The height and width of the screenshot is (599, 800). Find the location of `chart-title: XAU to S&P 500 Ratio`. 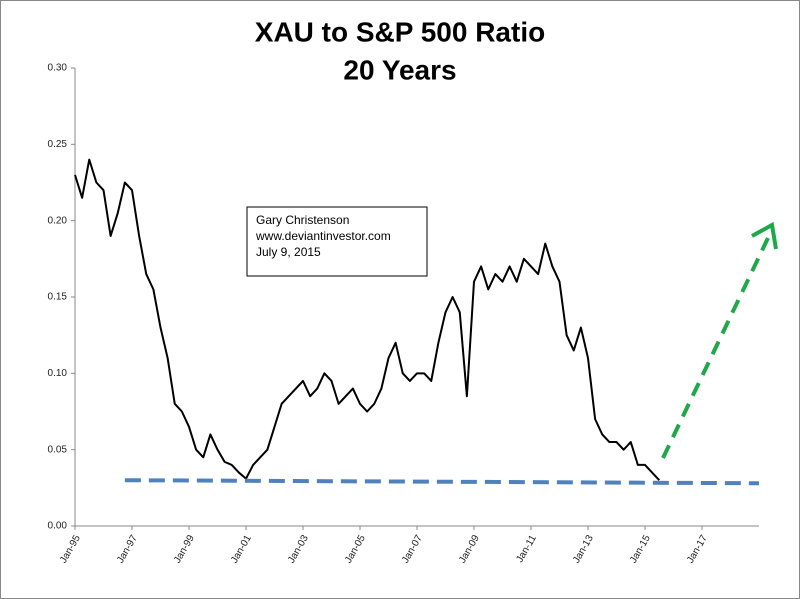

chart-title: XAU to S&P 500 Ratio is located at coordinates (400, 31).